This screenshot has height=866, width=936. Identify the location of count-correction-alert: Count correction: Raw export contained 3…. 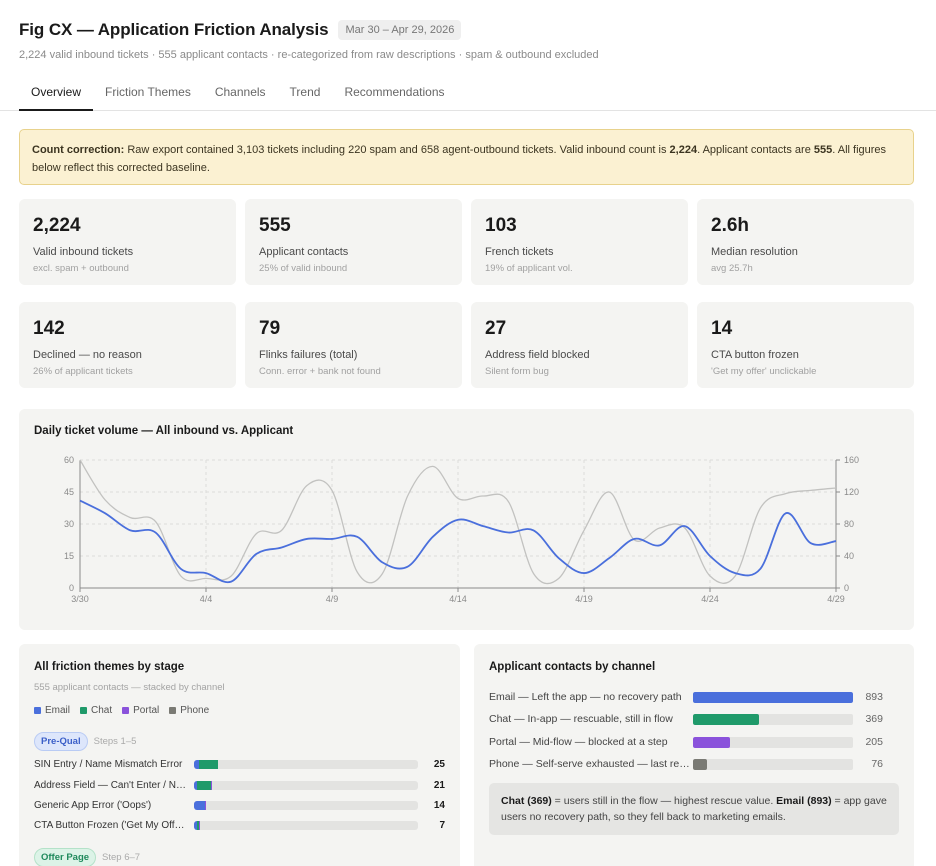
(466, 157).